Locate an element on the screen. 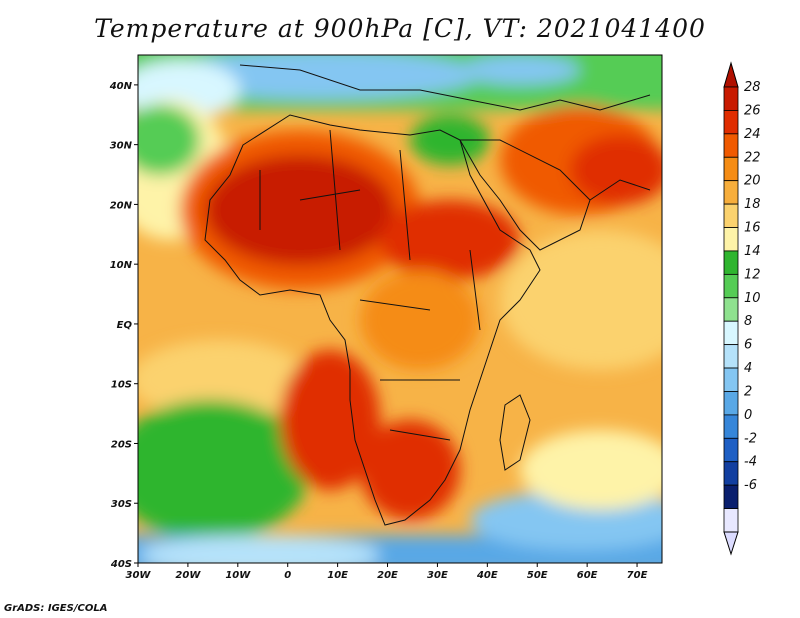 The width and height of the screenshot is (800, 618). lat-tick-label: 10N is located at coordinates (121, 265).